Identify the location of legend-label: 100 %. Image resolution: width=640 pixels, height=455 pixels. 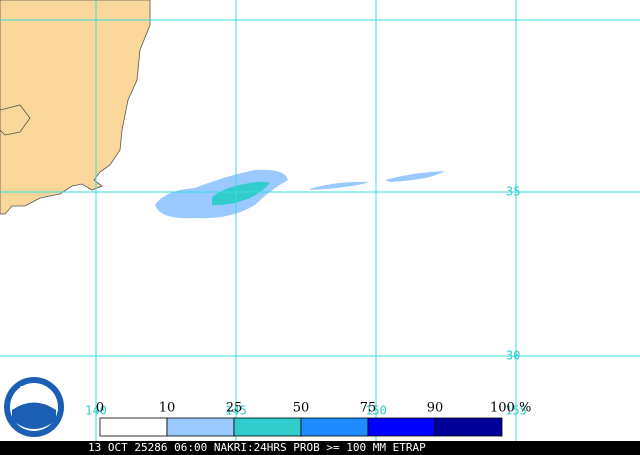
(510, 408).